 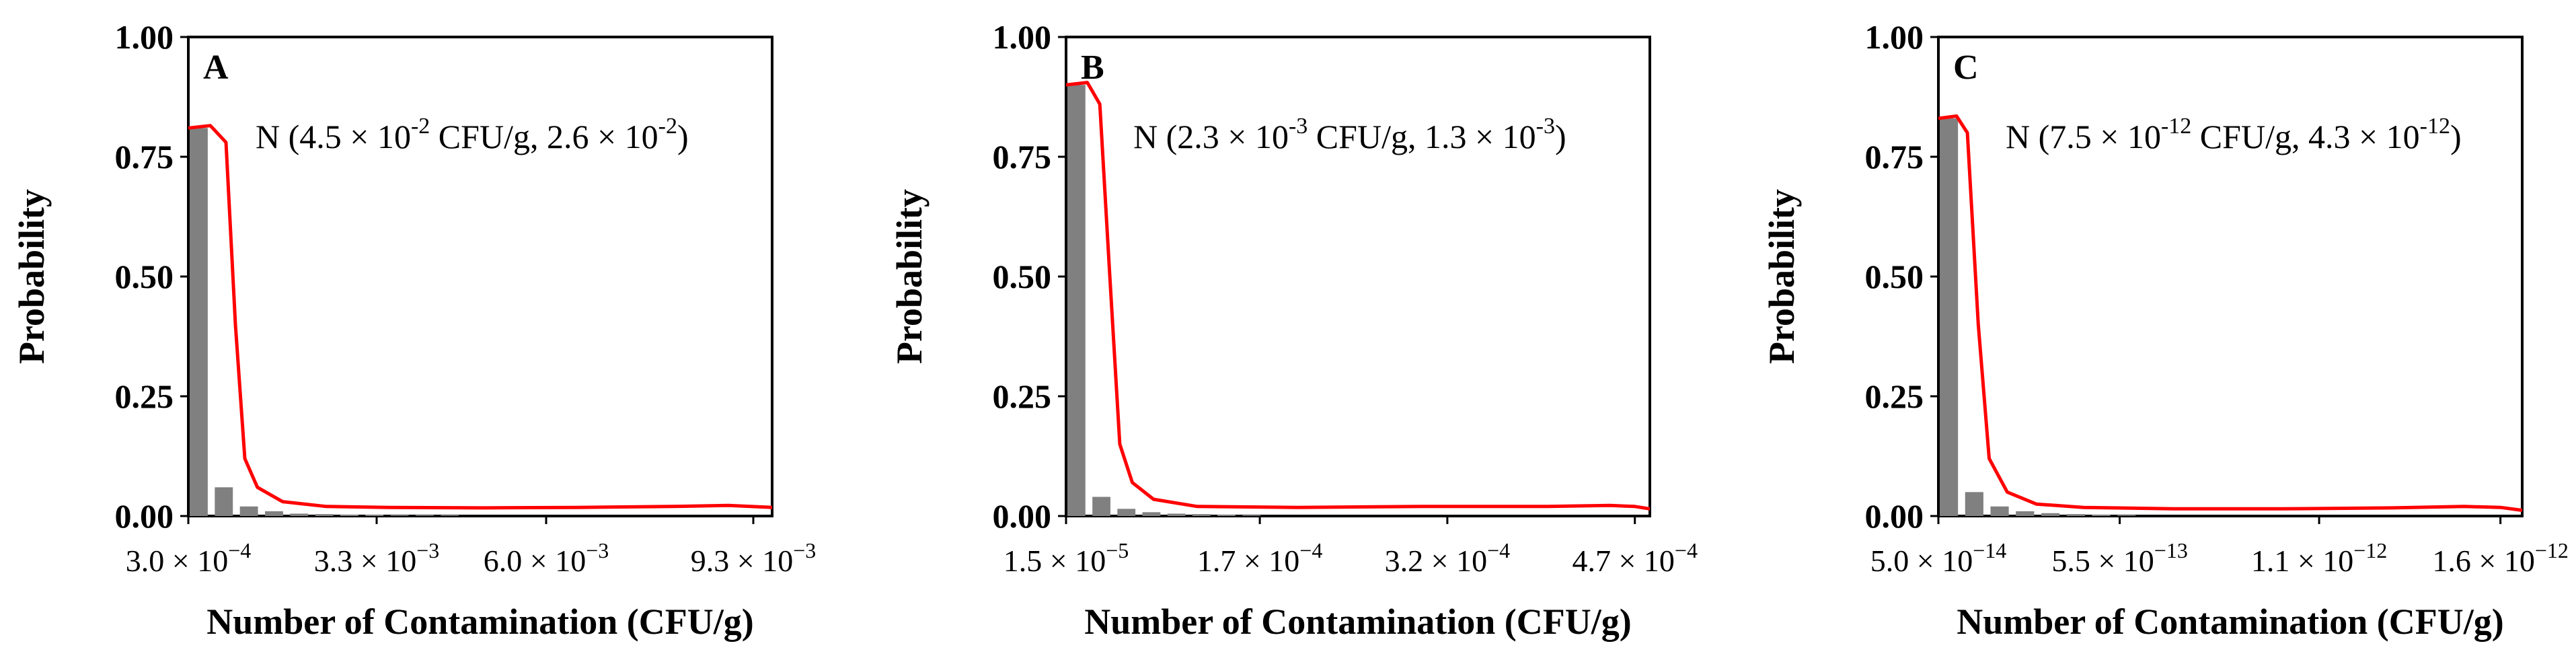 What do you see at coordinates (546, 558) in the screenshot?
I see `x-tick-label: 6.0 × 10⁻³` at bounding box center [546, 558].